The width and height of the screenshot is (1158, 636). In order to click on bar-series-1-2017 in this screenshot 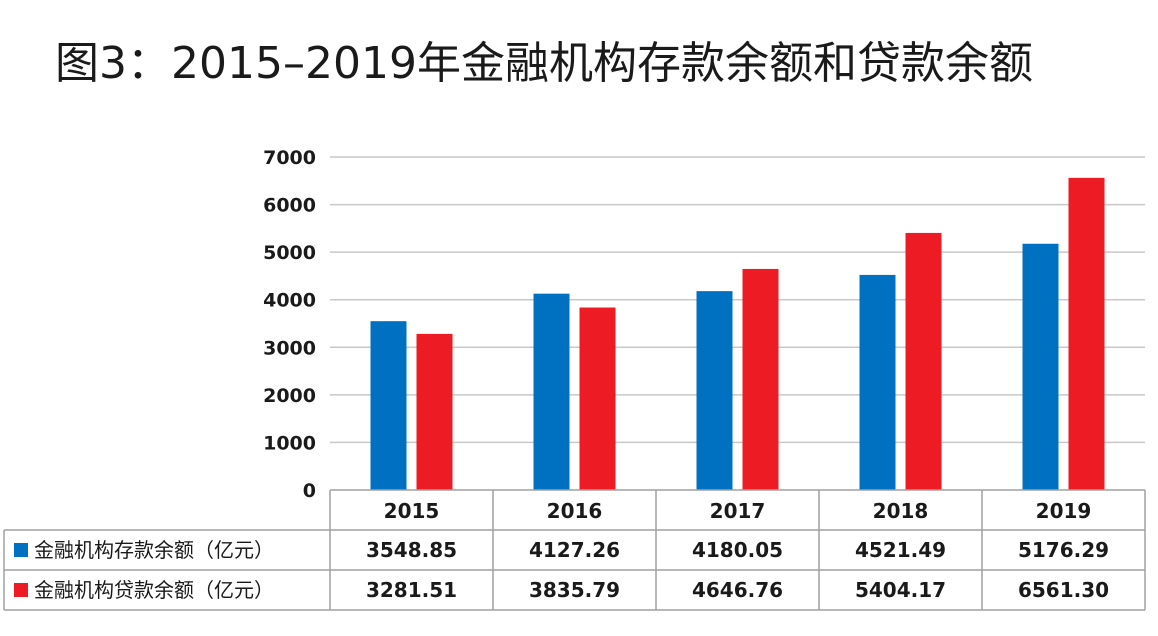, I will do `click(714, 390)`.